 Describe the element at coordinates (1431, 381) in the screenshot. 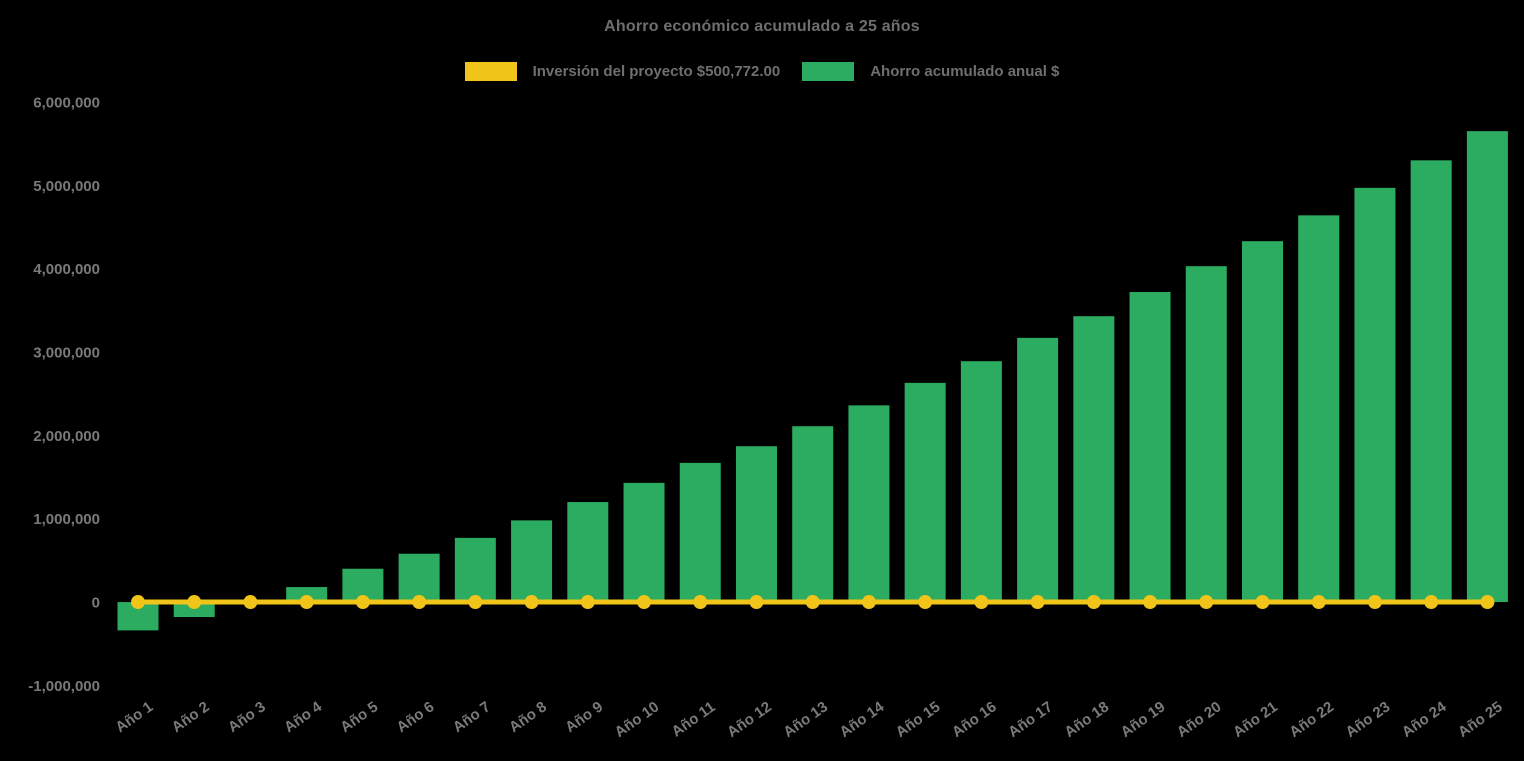

I see `bar-año-24` at that location.